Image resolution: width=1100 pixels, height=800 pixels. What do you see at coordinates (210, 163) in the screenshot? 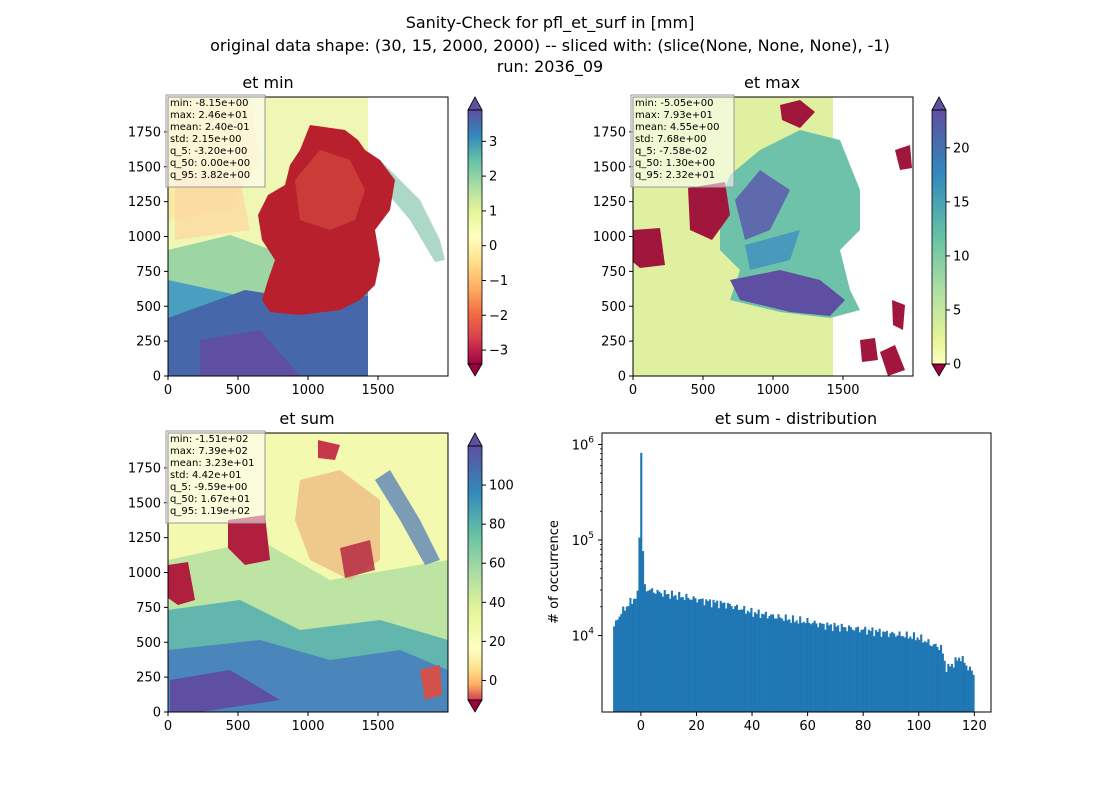
I see `stat-q50: q_50: 0.00e+00` at bounding box center [210, 163].